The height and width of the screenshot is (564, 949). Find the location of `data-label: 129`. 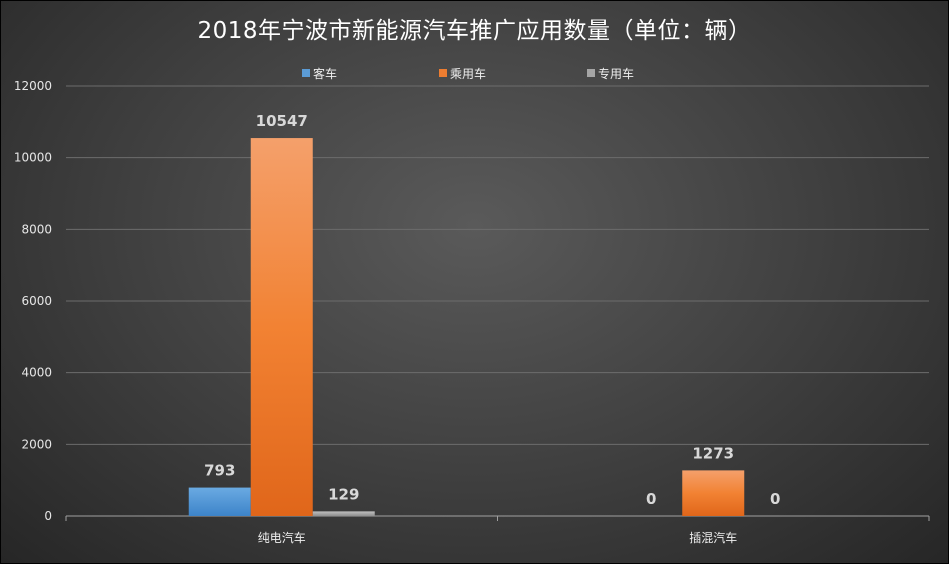

data-label: 129 is located at coordinates (343, 494).